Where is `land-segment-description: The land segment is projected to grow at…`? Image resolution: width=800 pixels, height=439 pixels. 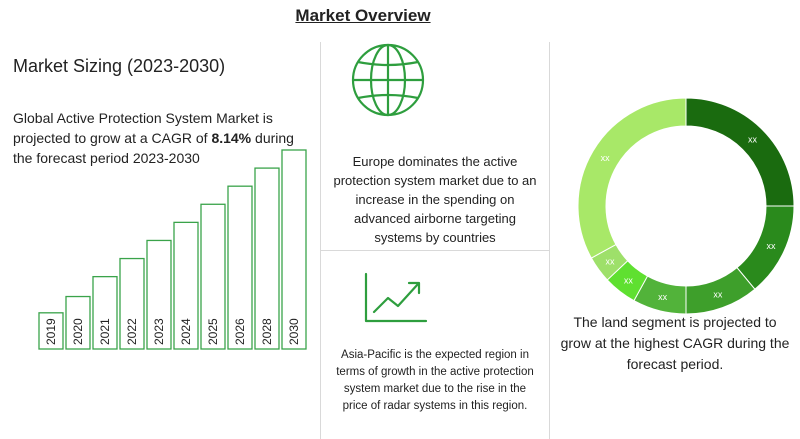
land-segment-description: The land segment is projected to grow at… is located at coordinates (675, 343).